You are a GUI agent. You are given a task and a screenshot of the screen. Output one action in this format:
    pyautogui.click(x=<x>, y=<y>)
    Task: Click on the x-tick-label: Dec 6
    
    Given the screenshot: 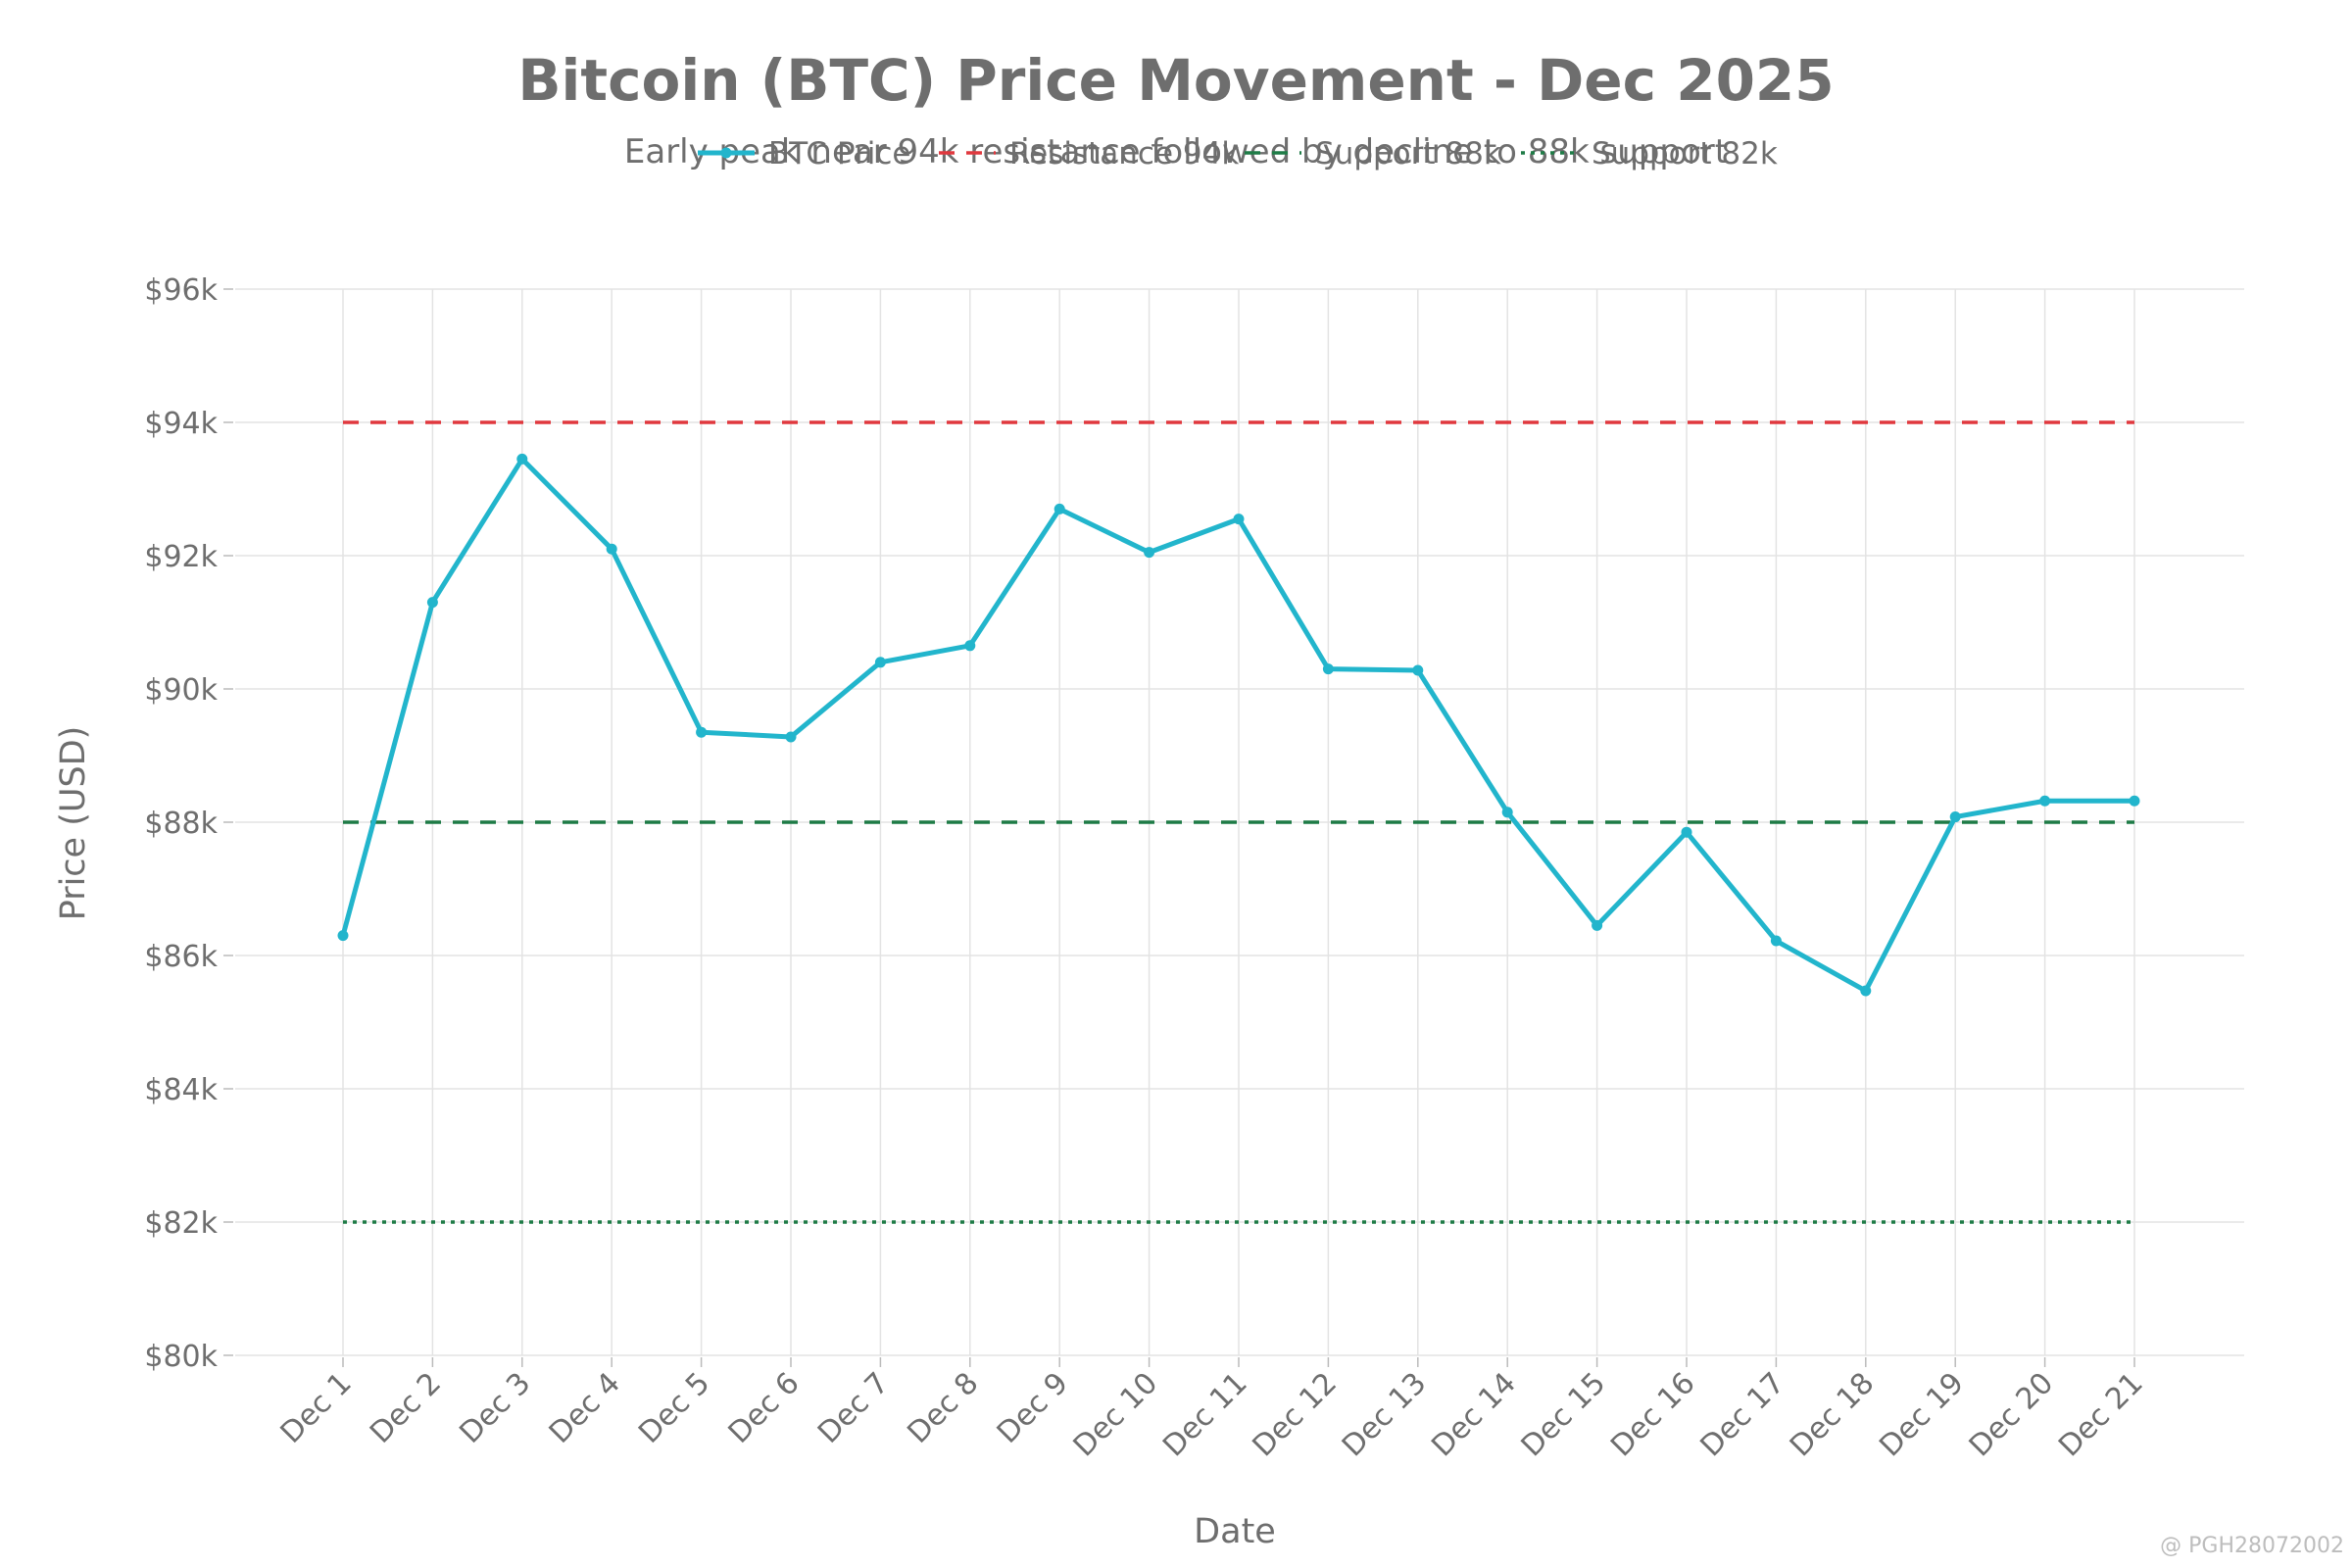 What is the action you would take?
    pyautogui.click(x=764, y=1408)
    